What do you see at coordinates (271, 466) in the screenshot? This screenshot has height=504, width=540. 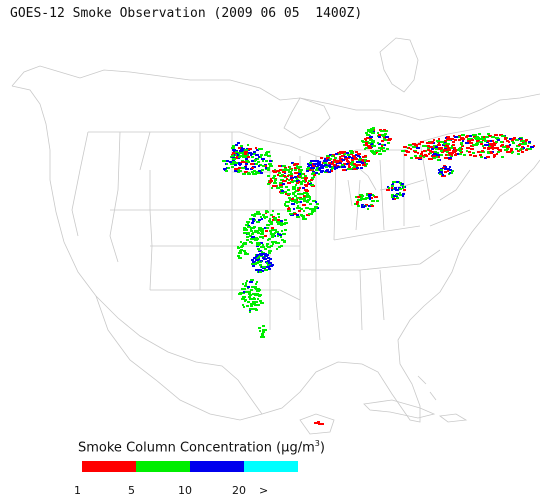 I see `legend-swatch-cyan` at bounding box center [271, 466].